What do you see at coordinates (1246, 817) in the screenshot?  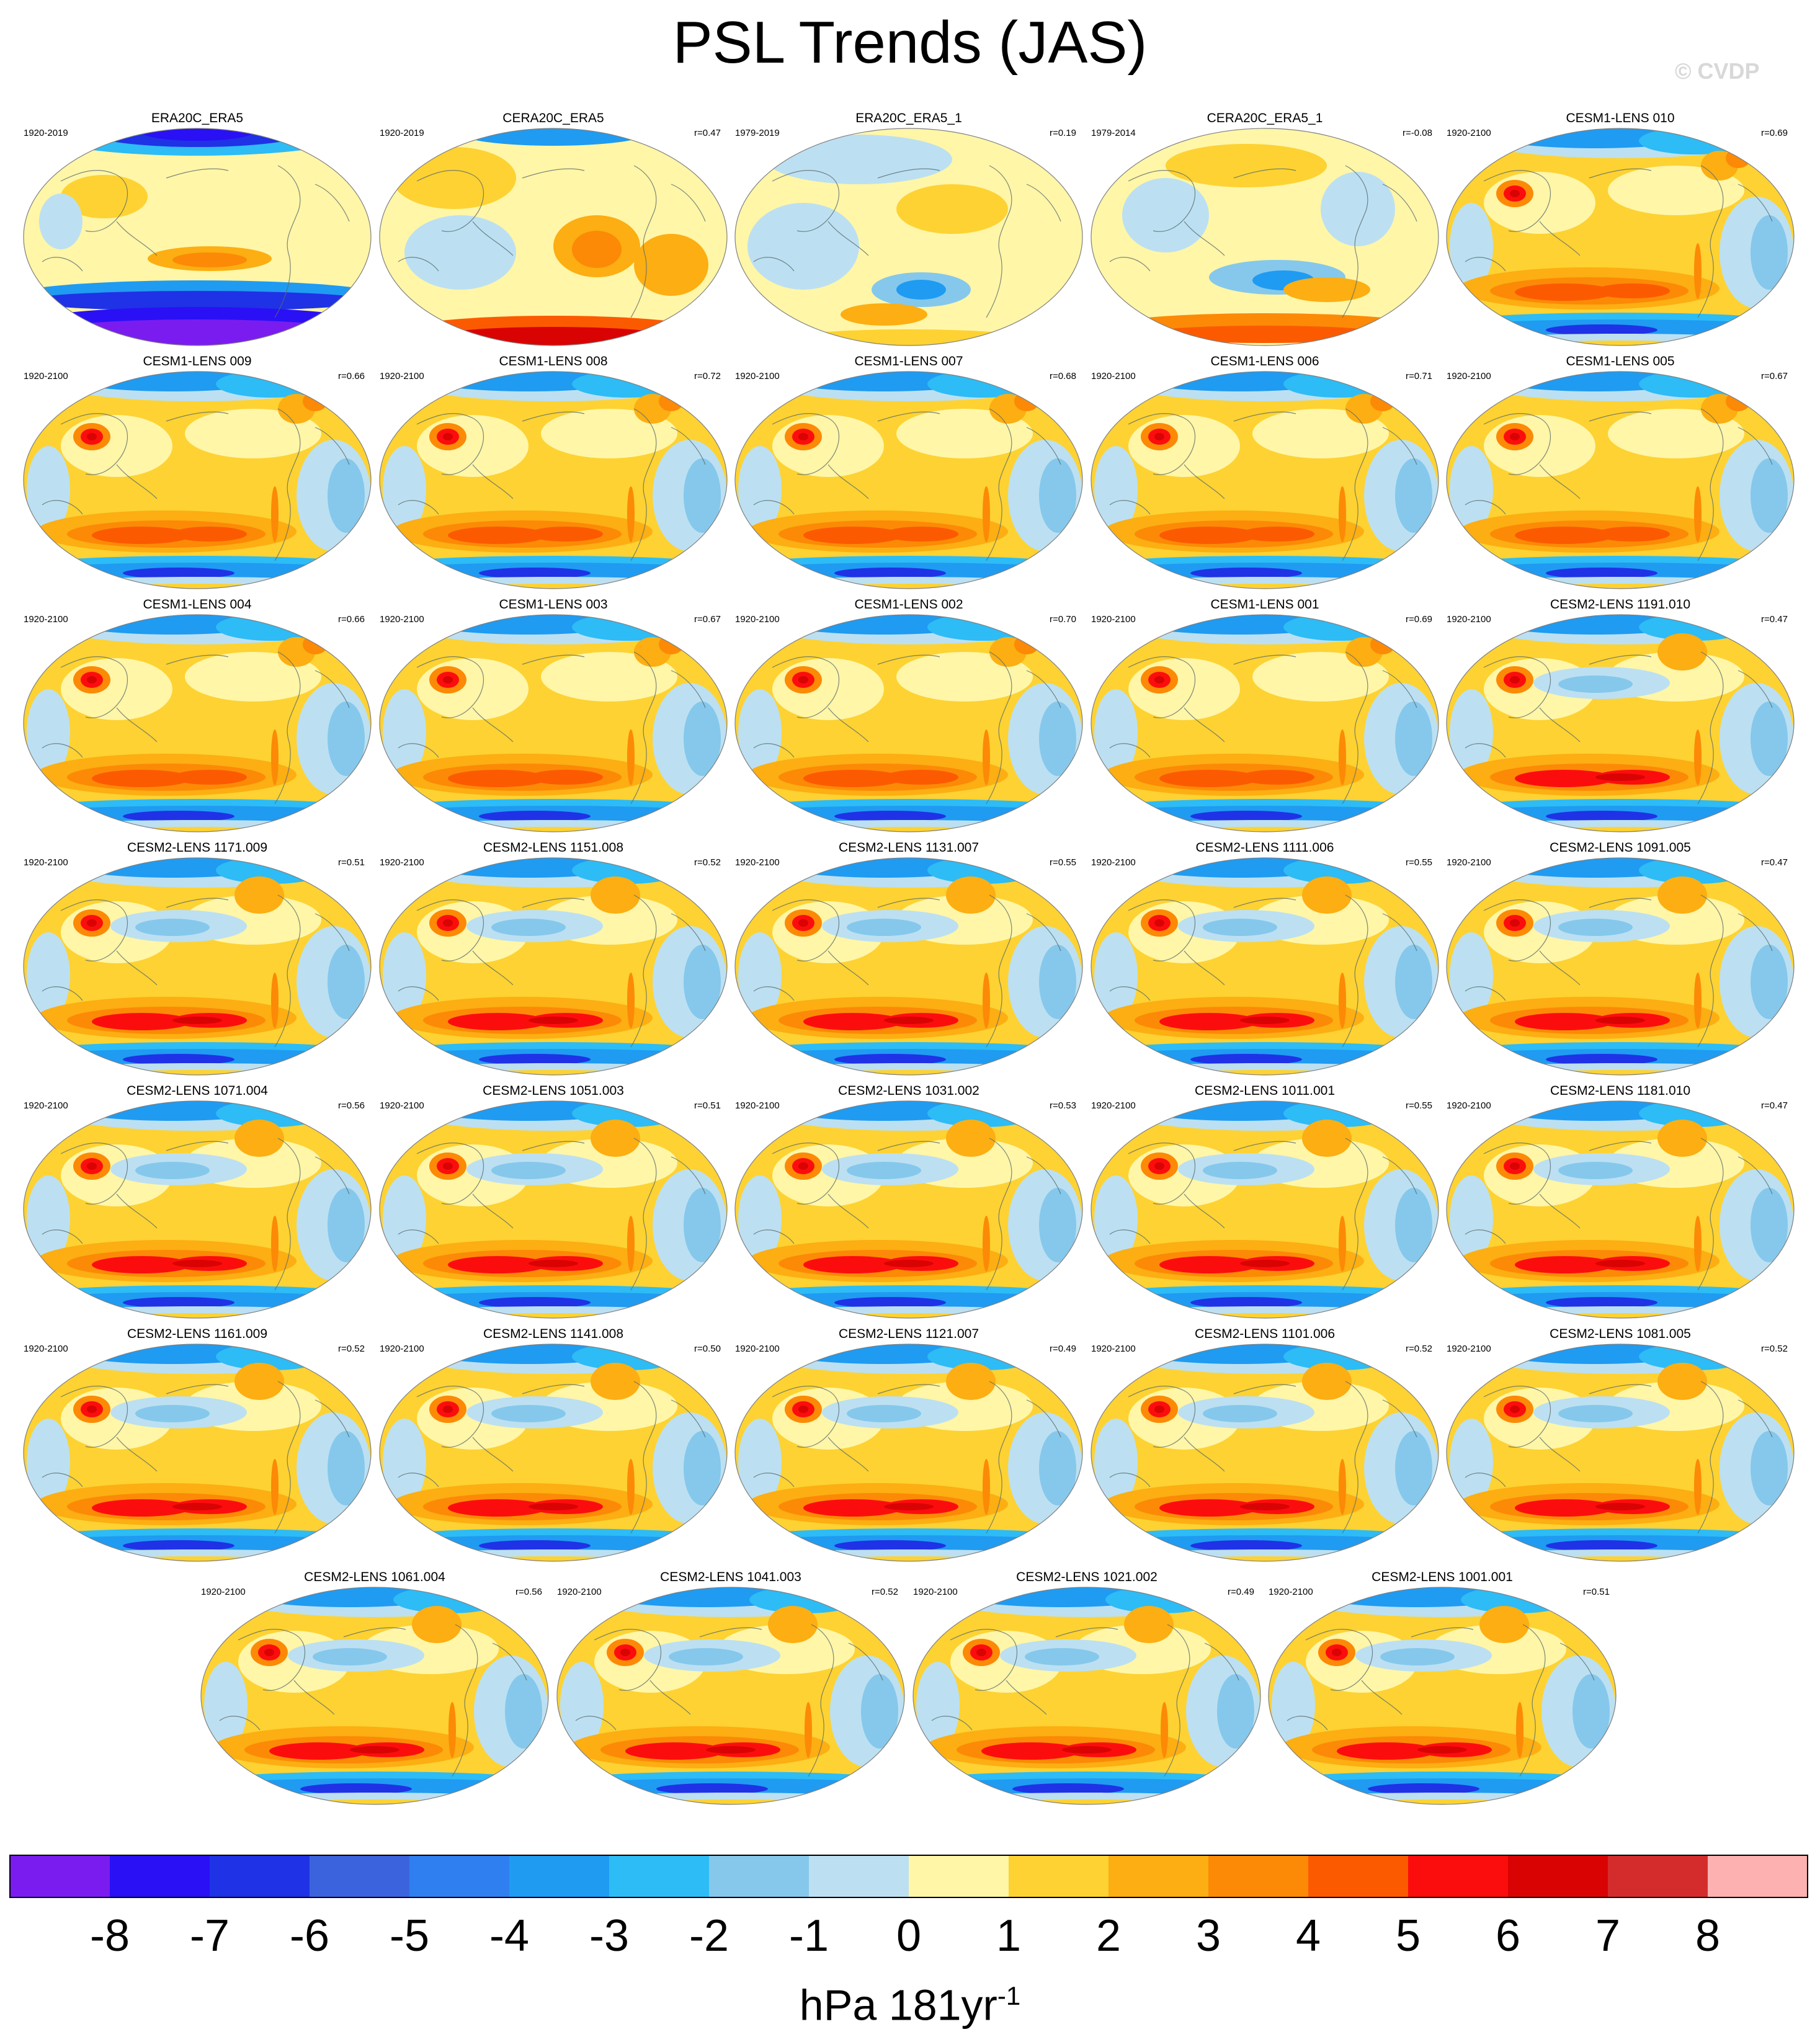 I see `antarctic-ring` at bounding box center [1246, 817].